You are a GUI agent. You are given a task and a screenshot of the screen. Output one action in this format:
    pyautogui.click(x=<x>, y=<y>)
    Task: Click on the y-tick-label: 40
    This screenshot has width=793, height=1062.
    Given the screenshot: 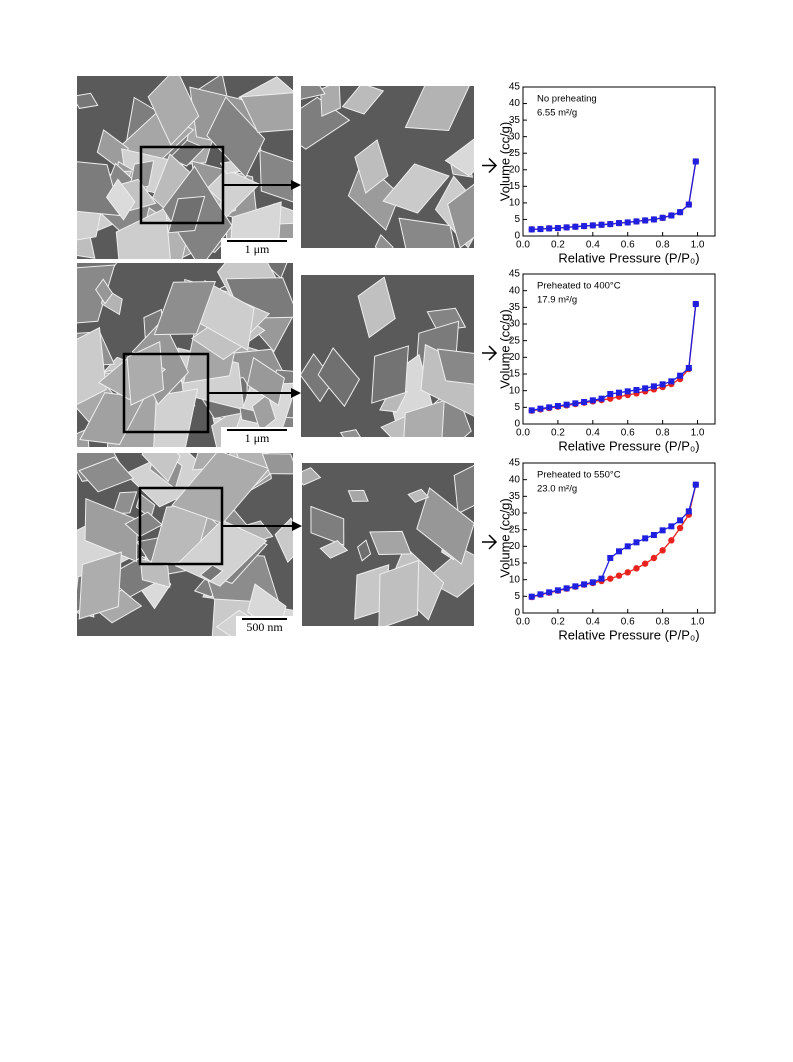 What is the action you would take?
    pyautogui.click(x=515, y=479)
    